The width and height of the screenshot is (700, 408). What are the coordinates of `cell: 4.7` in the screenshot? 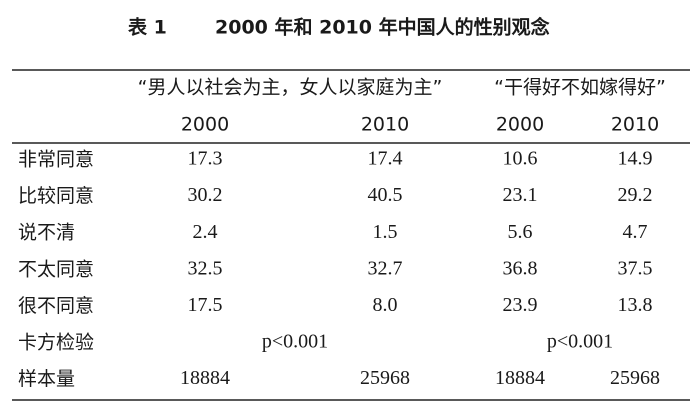 It's located at (635, 232).